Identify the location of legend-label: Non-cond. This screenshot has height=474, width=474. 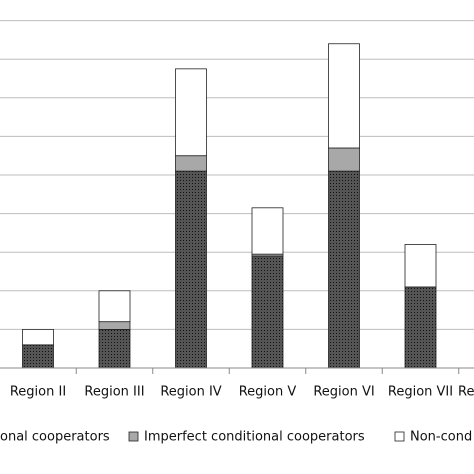
(441, 437).